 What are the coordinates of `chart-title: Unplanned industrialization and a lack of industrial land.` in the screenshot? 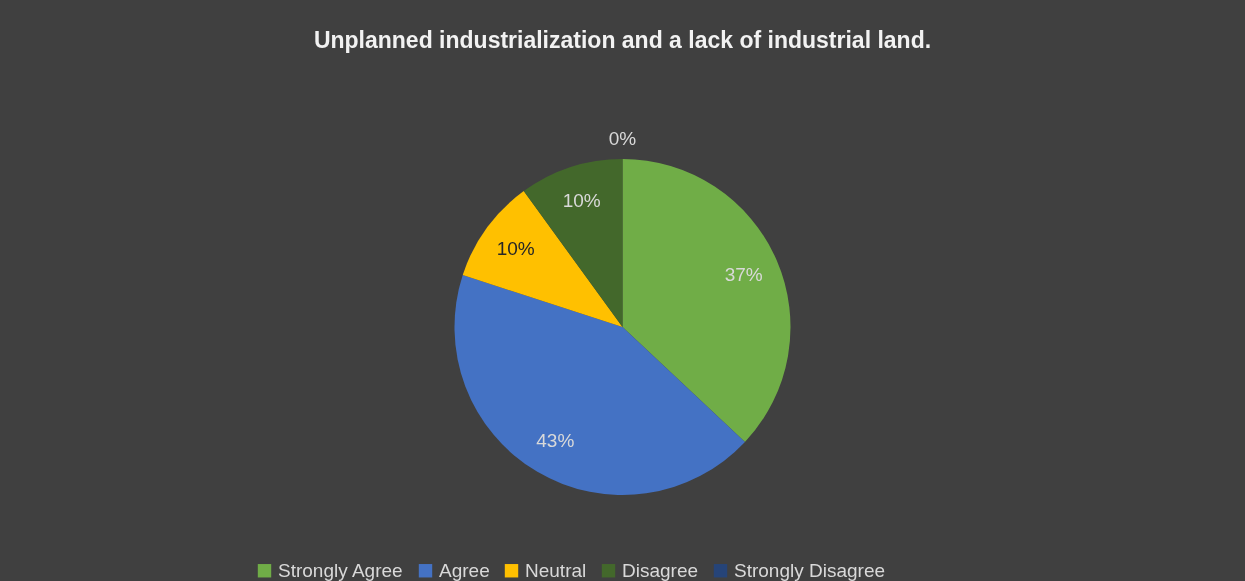 It's located at (622, 40).